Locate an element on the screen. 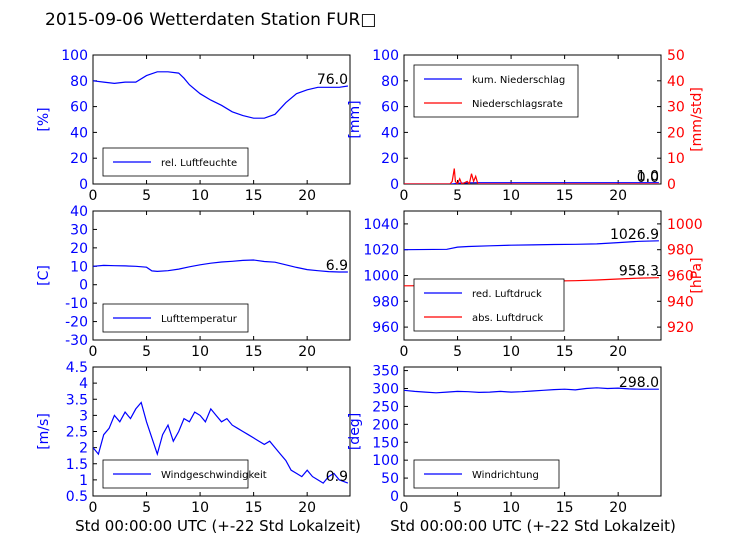 The height and width of the screenshot is (552, 736). y2-axis-label: [mm/std] is located at coordinates (697, 119).